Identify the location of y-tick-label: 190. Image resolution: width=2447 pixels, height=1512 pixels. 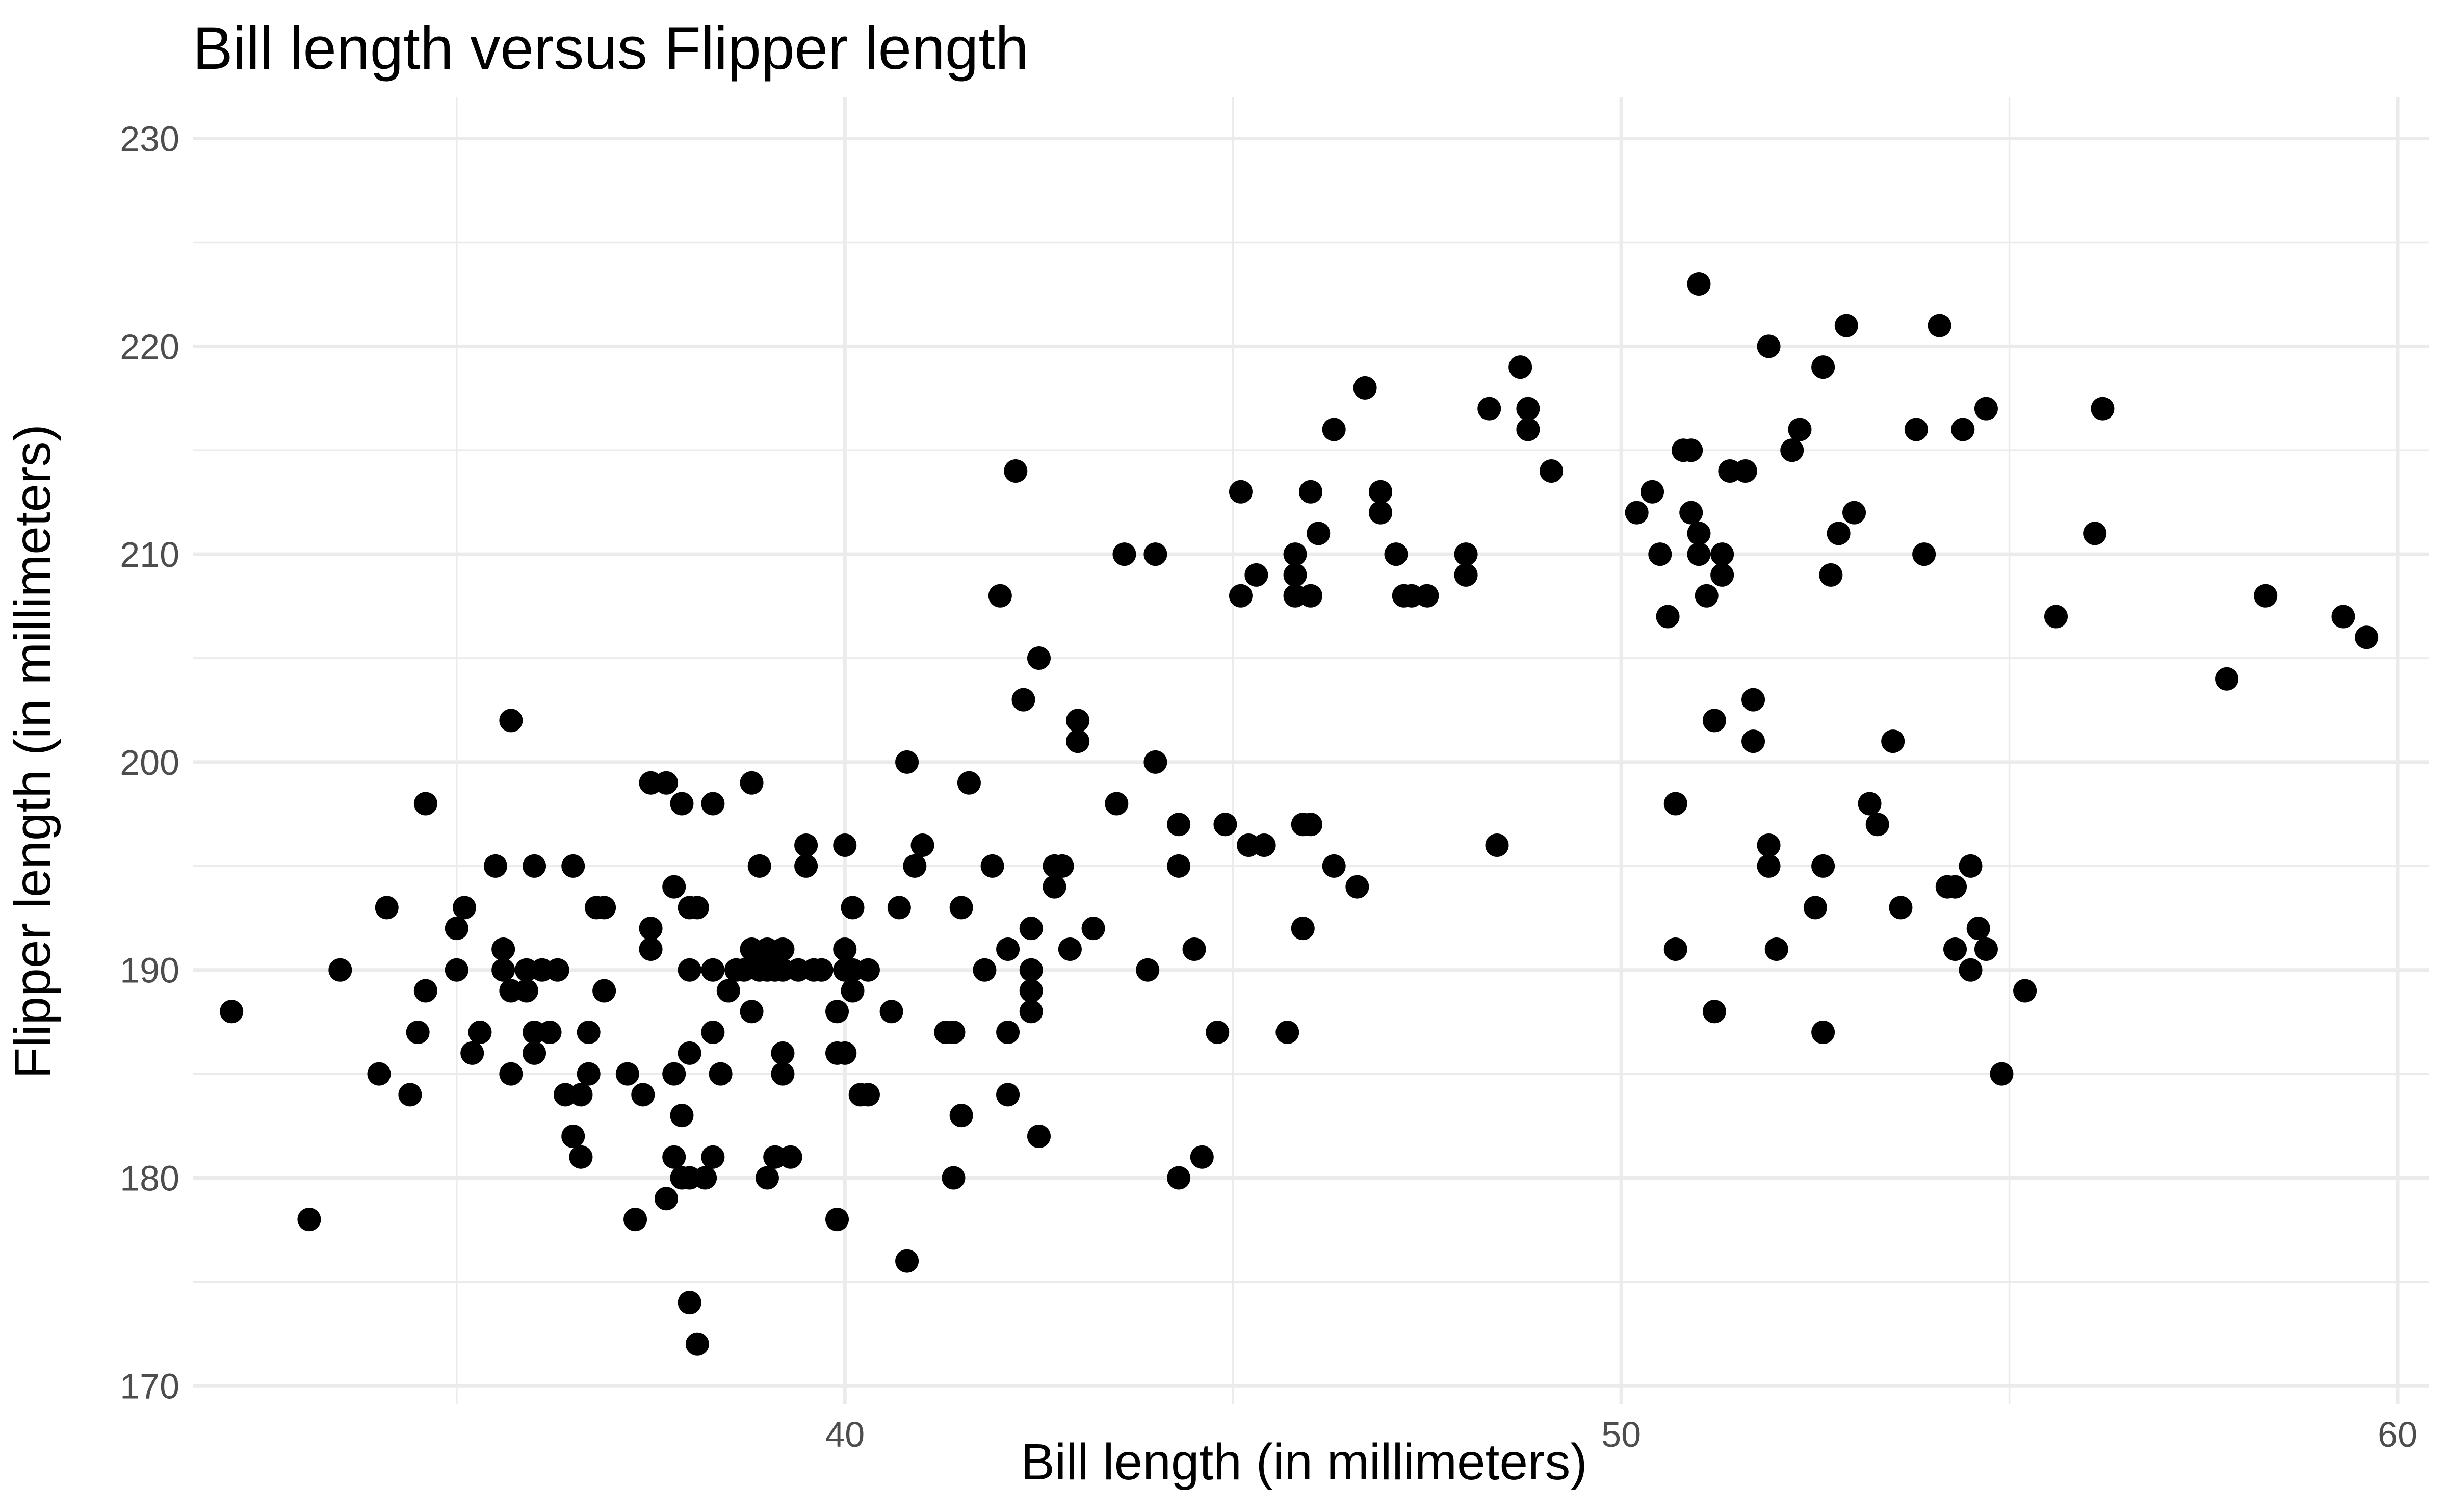
(149, 970).